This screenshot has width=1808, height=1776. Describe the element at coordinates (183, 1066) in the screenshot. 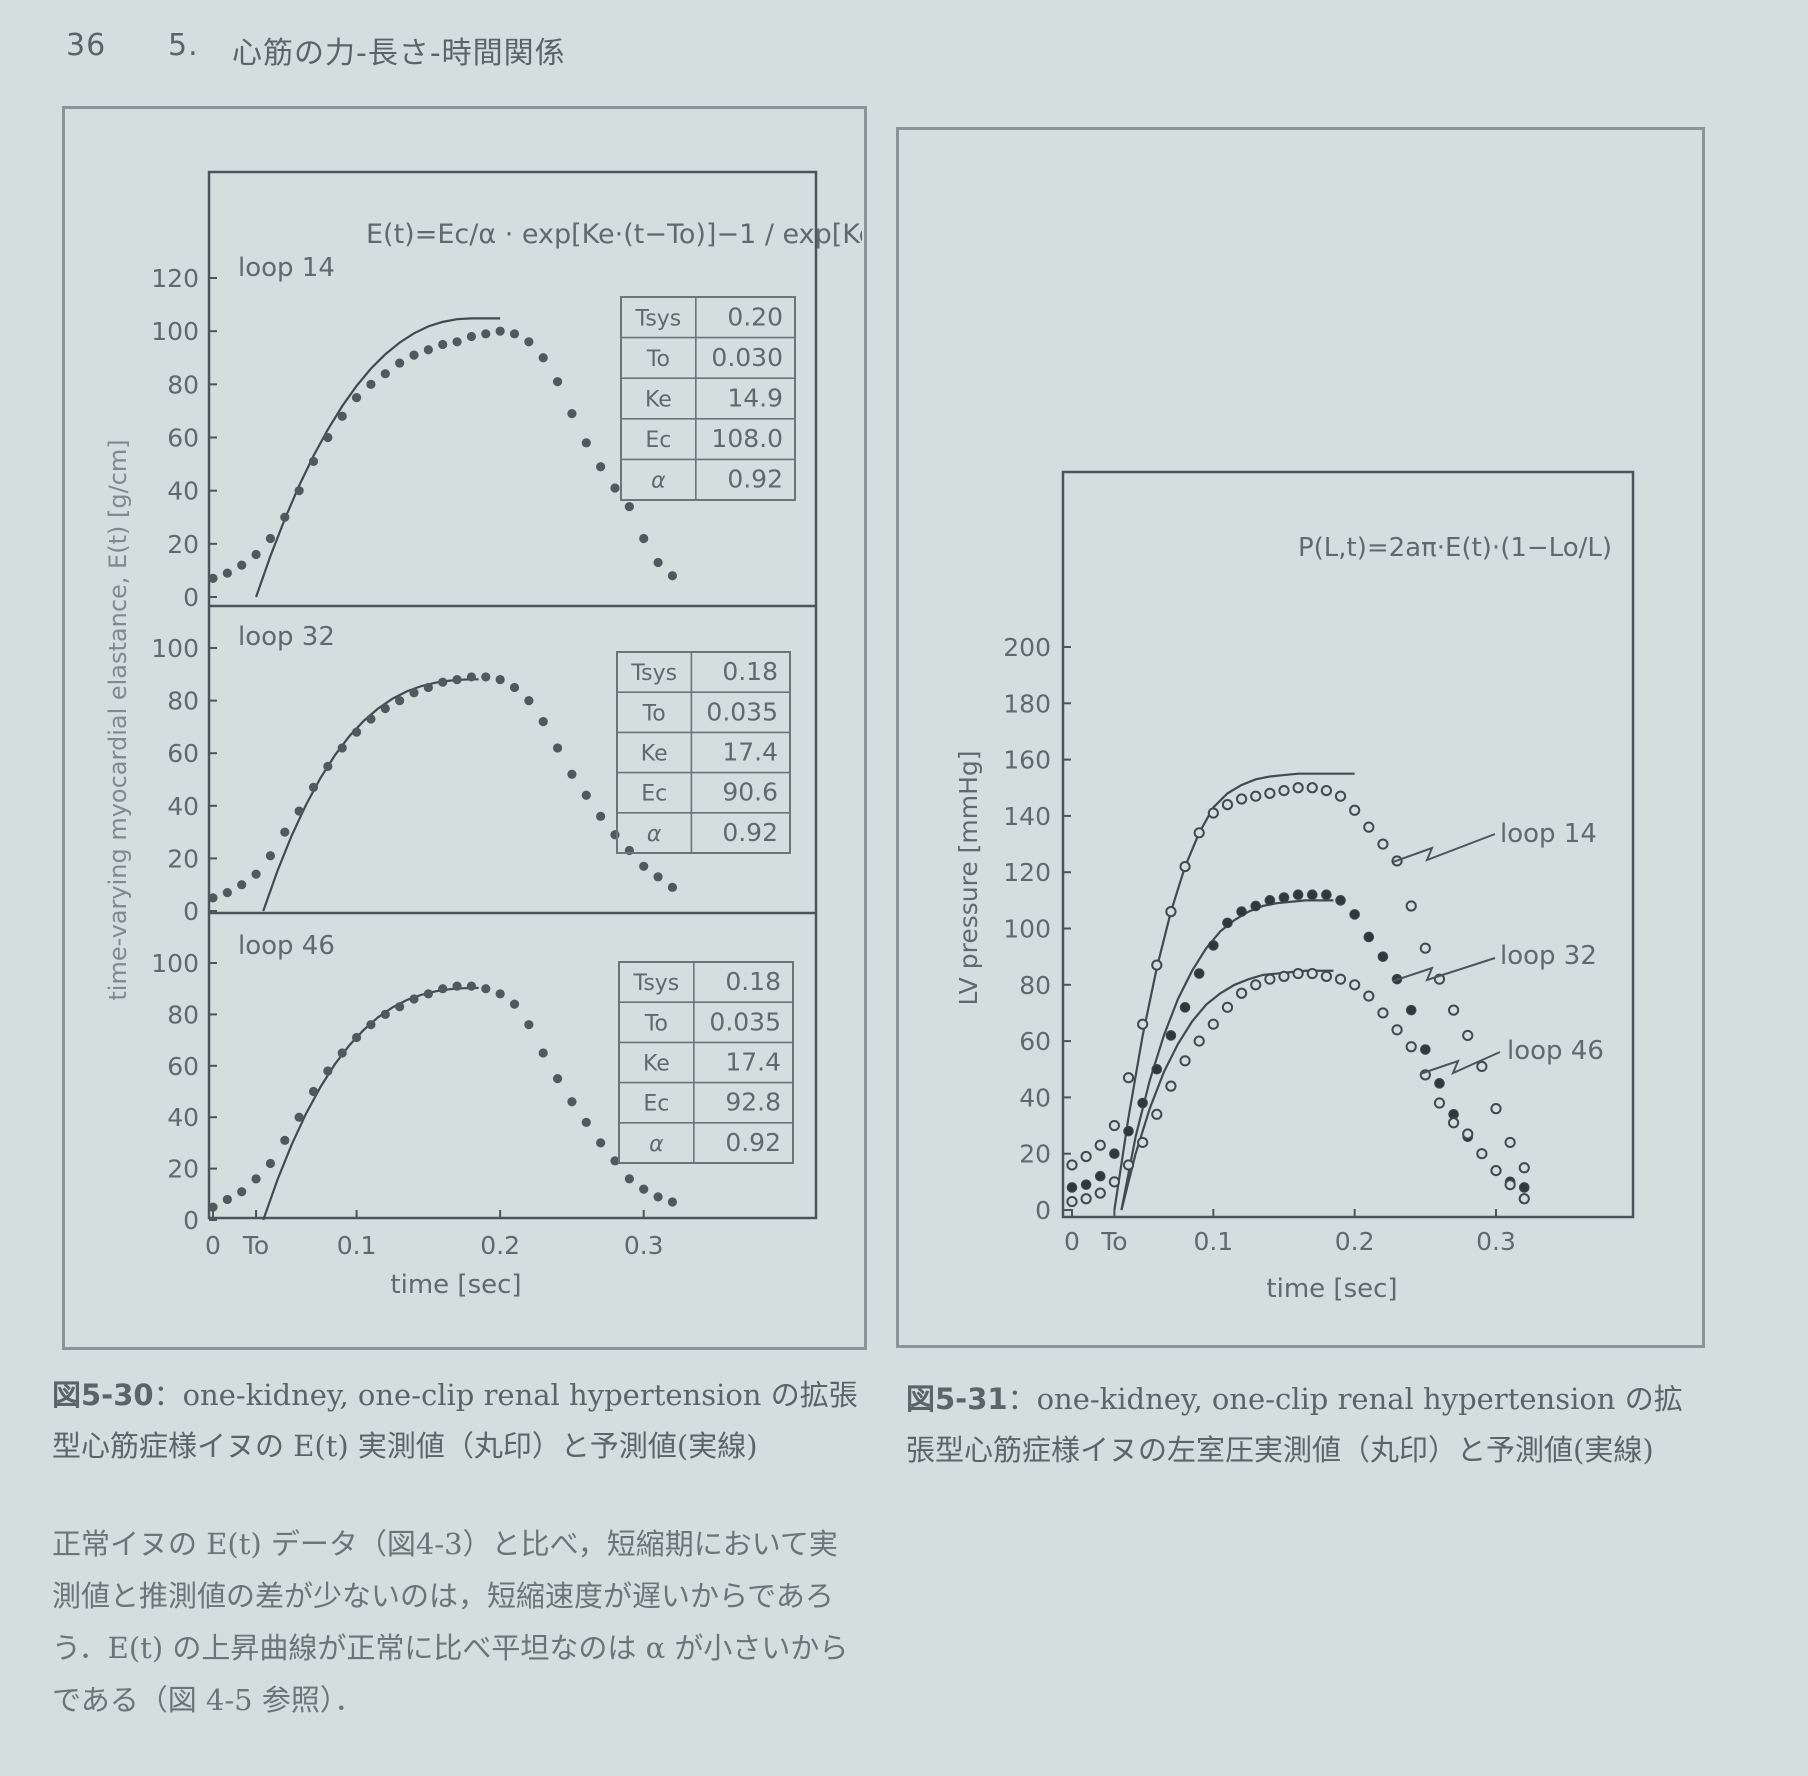

I see `y-tick-label: 60` at that location.